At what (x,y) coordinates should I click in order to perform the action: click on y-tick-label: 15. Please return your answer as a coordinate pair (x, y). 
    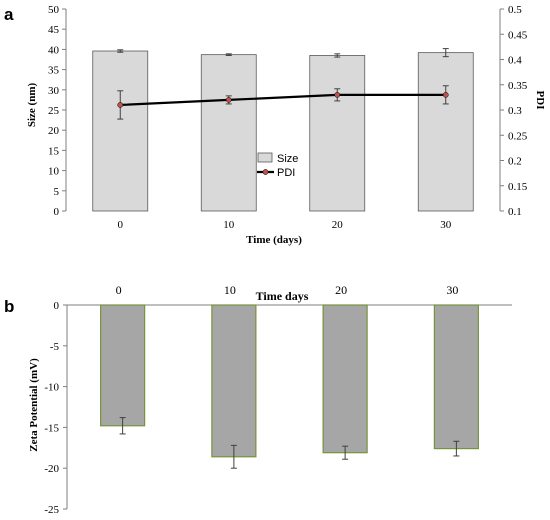
    Looking at the image, I should click on (54, 151).